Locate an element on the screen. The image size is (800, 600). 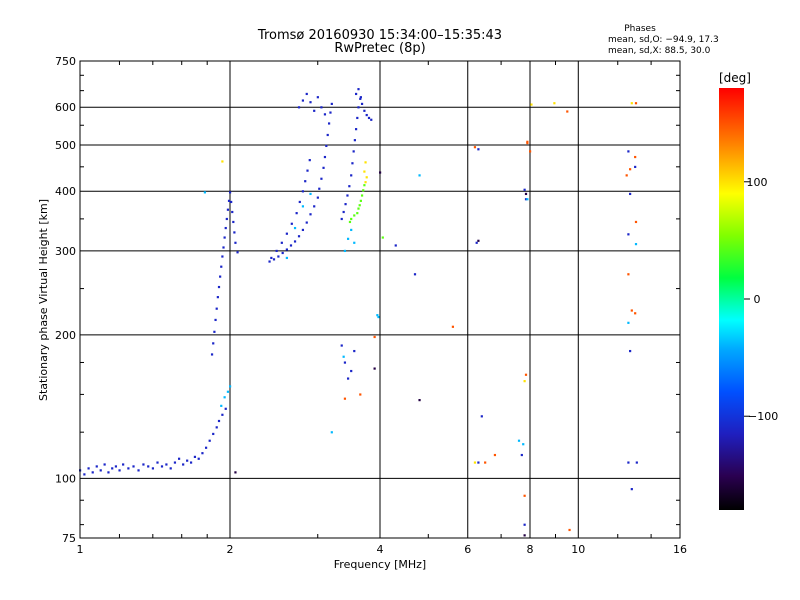
x-tick-label: 6 is located at coordinates (467, 549).